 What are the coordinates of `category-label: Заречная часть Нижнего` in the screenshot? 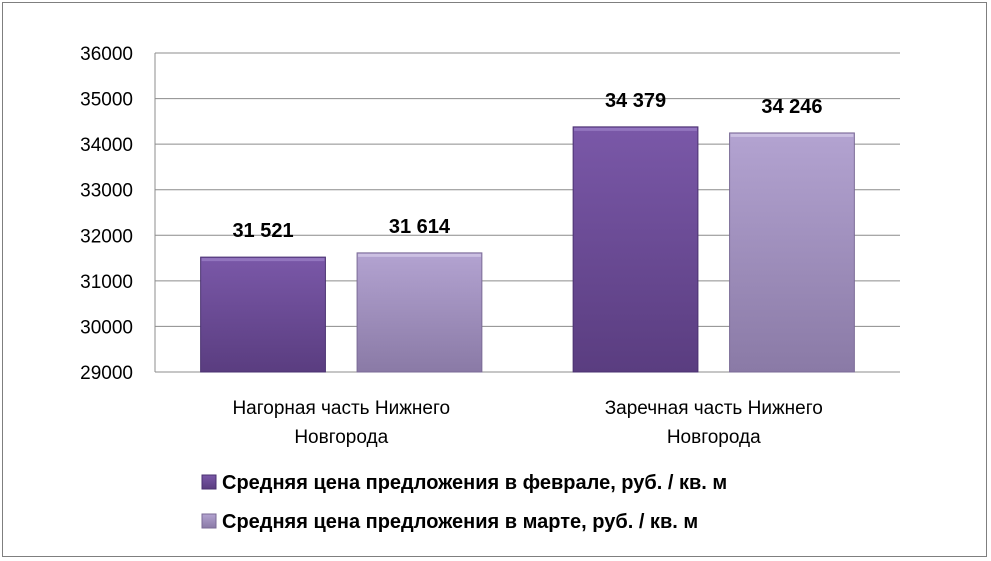 It's located at (714, 408).